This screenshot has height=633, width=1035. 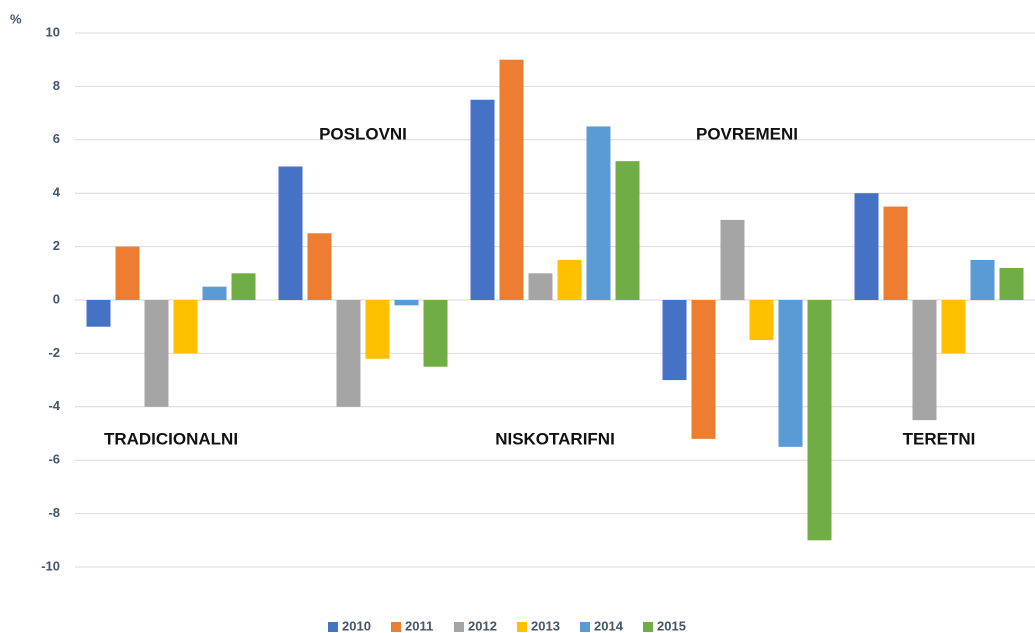 I want to click on y-tick-label: 0, so click(x=56, y=298).